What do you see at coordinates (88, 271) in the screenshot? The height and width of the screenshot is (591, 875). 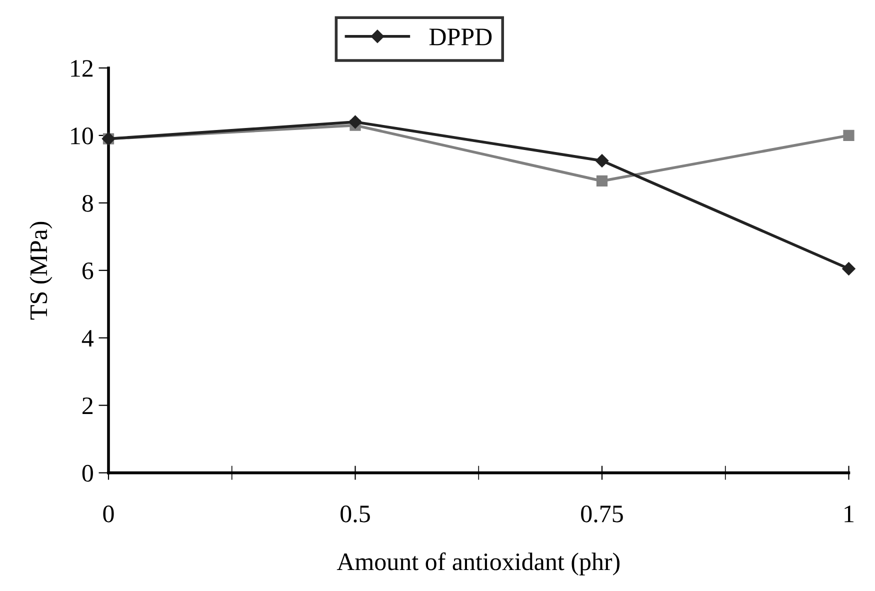 I see `y-tick-label: 6` at bounding box center [88, 271].